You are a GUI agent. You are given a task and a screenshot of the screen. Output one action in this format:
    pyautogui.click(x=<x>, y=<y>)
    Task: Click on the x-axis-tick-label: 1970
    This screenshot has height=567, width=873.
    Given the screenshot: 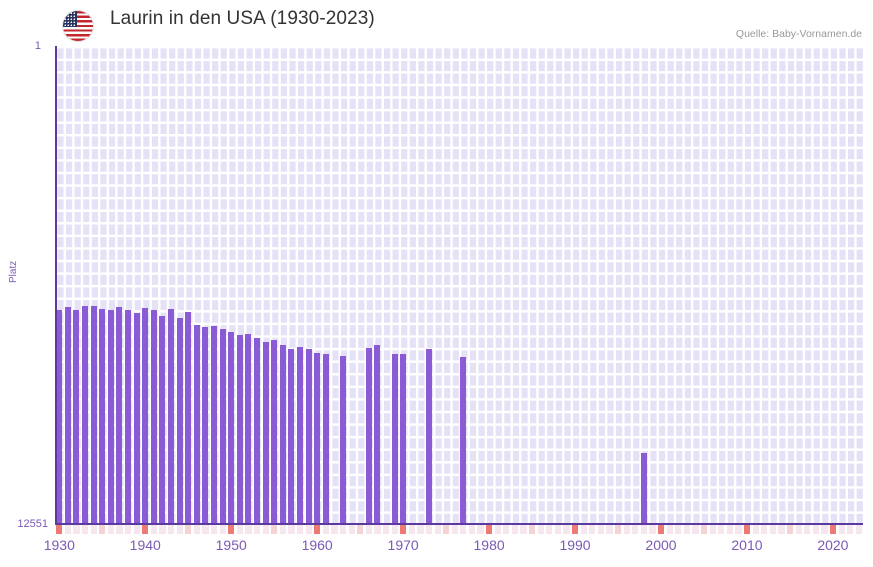 What is the action you would take?
    pyautogui.click(x=403, y=545)
    